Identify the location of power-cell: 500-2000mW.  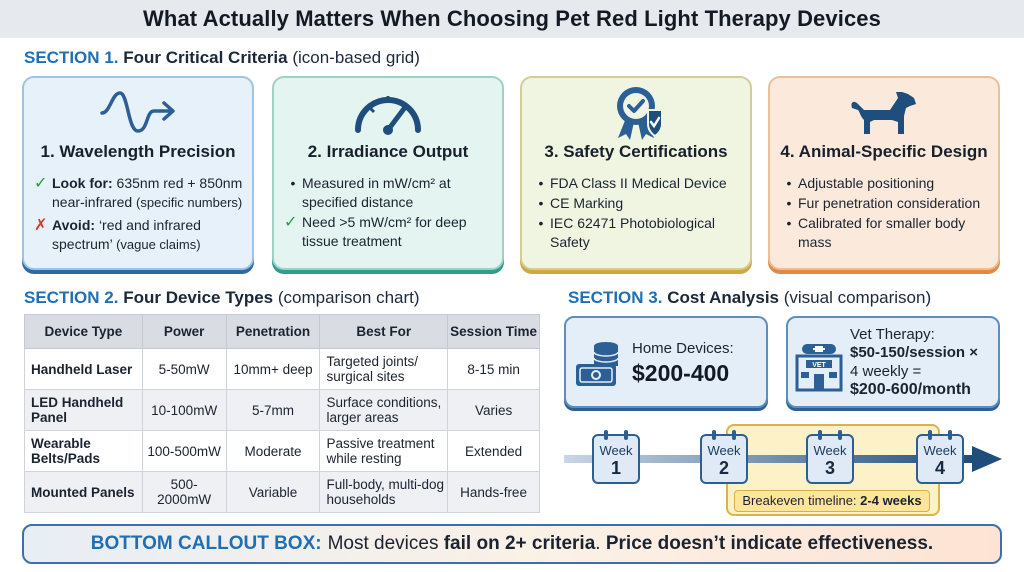
(184, 492).